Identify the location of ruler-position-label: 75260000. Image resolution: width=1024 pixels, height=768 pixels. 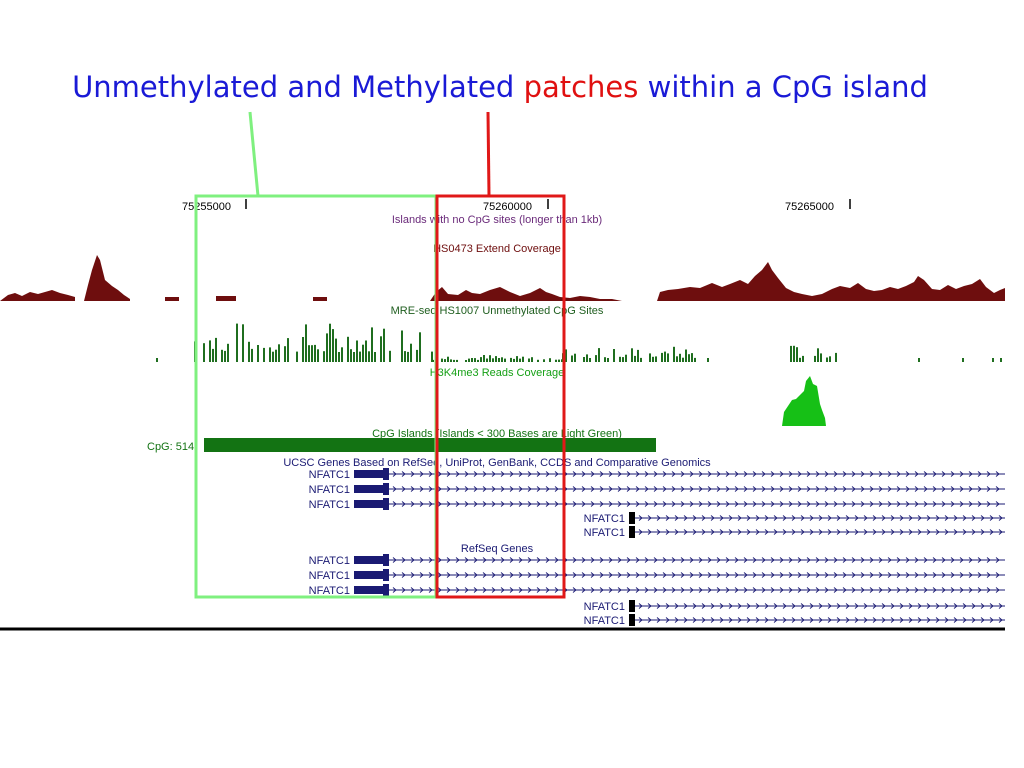
(507, 207).